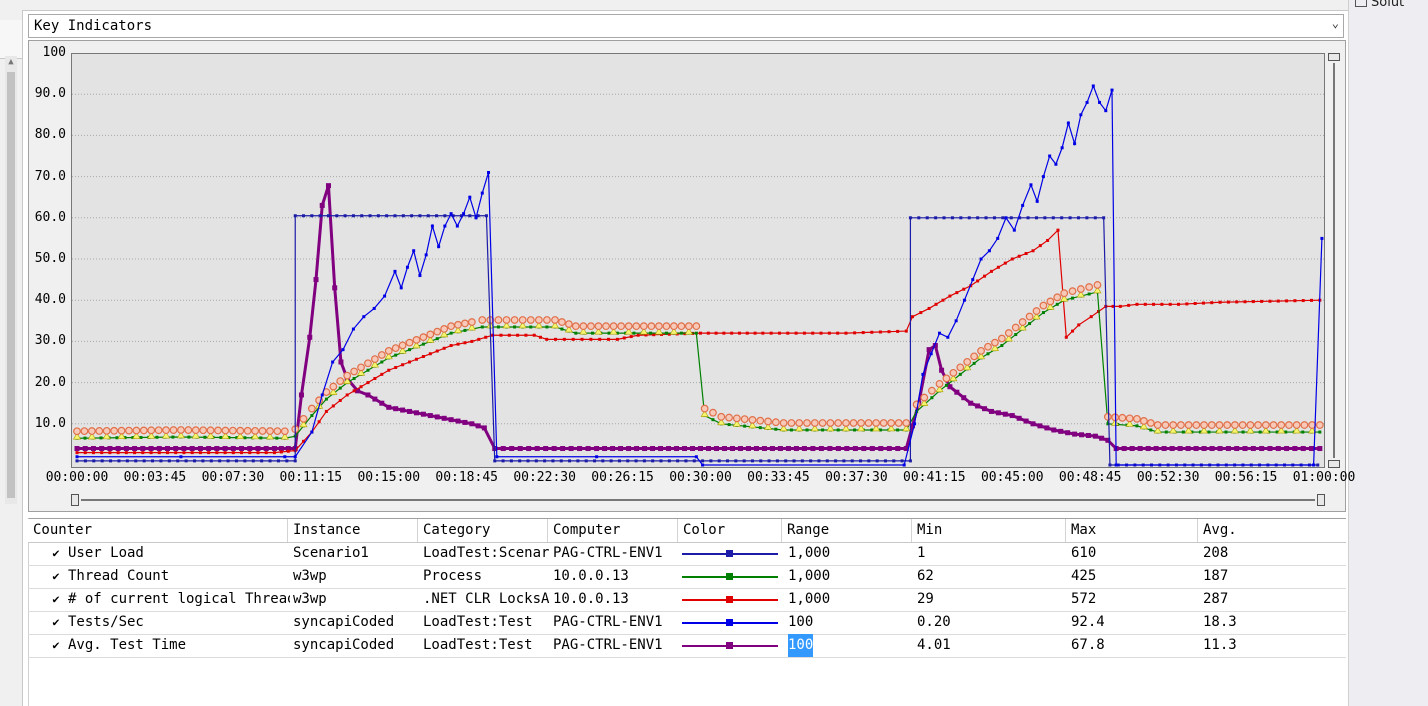  Describe the element at coordinates (934, 622) in the screenshot. I see `cell-min: 0.20` at that location.